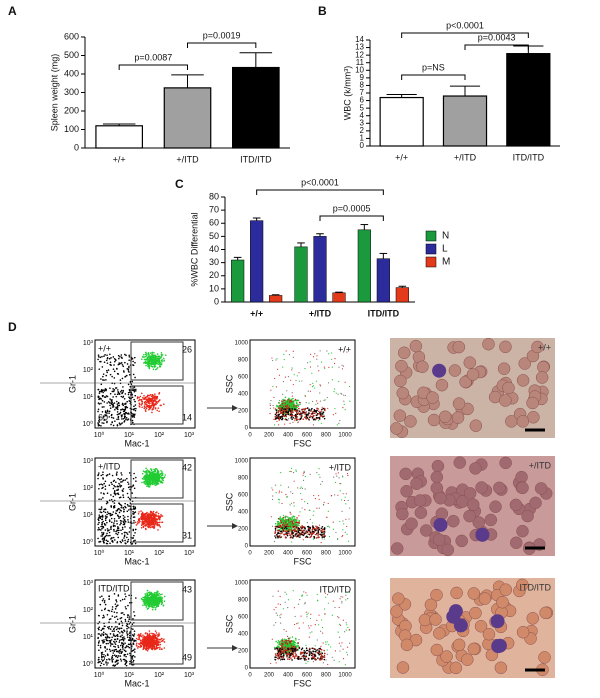  I want to click on x-tick-label: 10², so click(159, 553).